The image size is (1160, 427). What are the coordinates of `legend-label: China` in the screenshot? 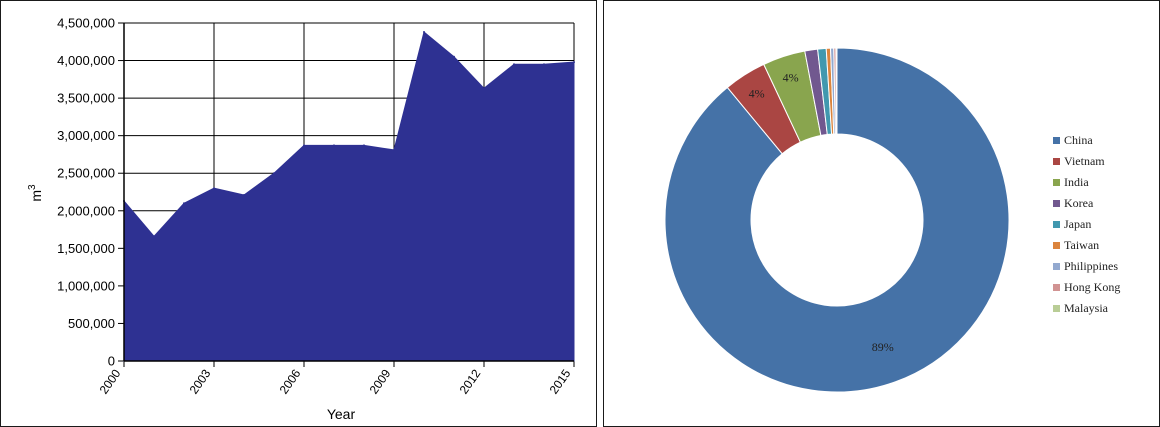 It's located at (1078, 140).